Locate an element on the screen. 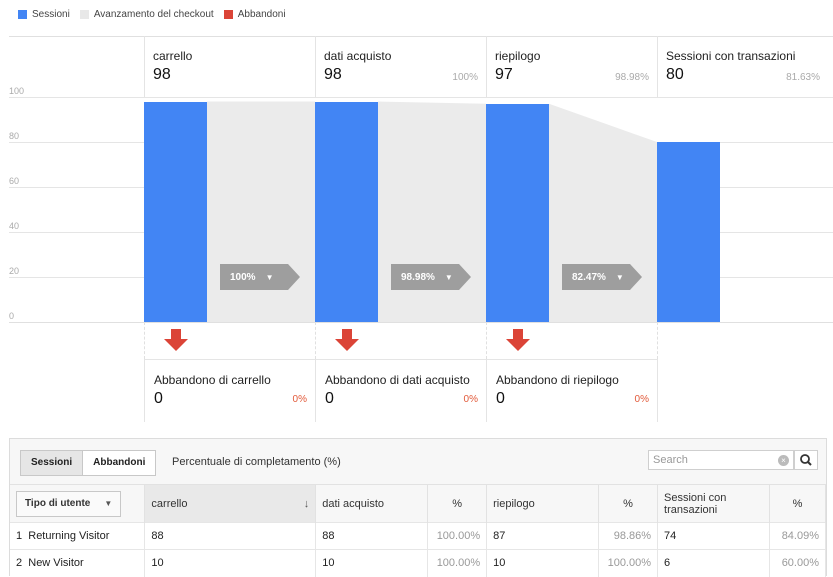 The image size is (833, 577). legend-swatch-gray is located at coordinates (84, 14).